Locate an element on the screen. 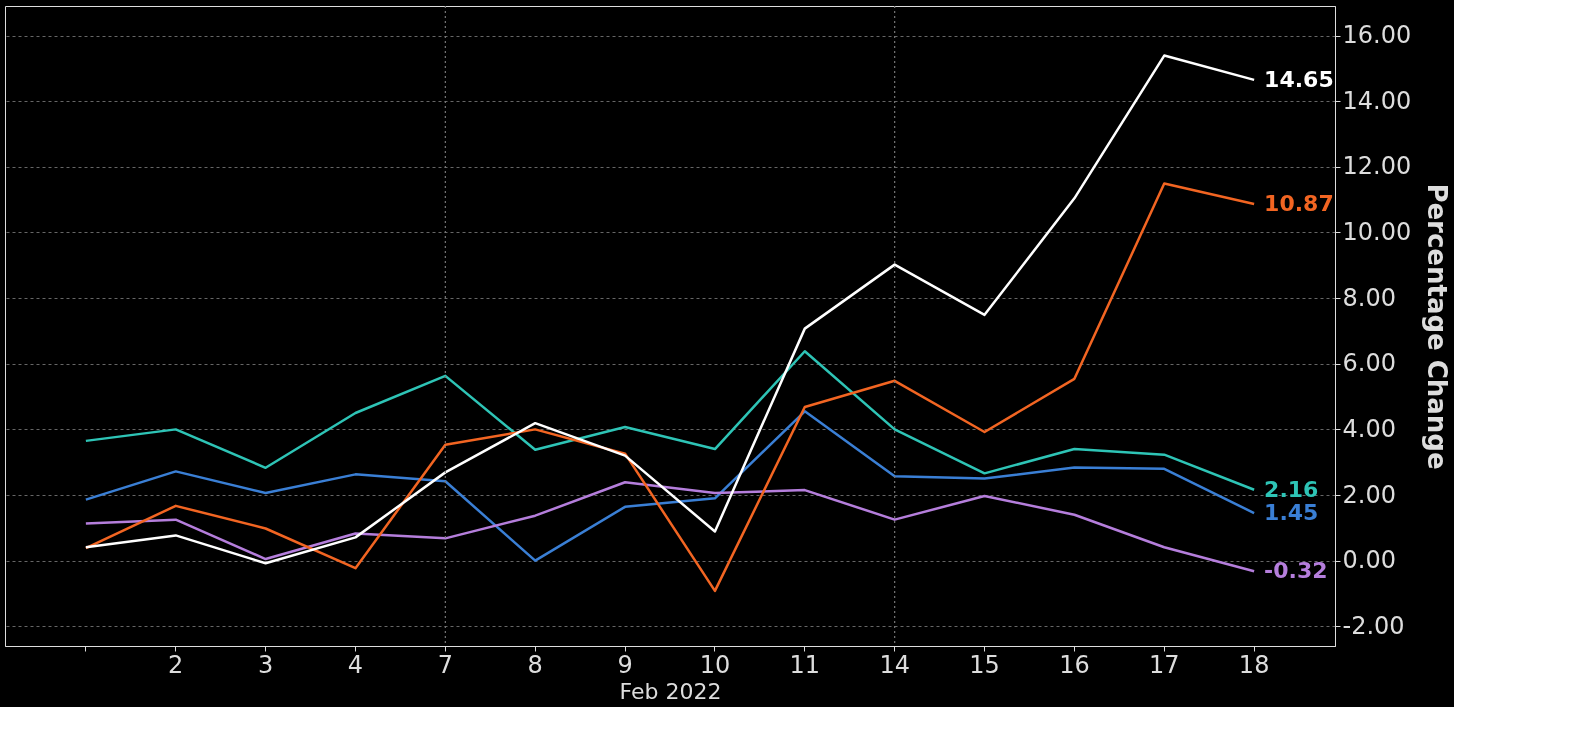  y-tick-label: 14.00 is located at coordinates (1377, 100).